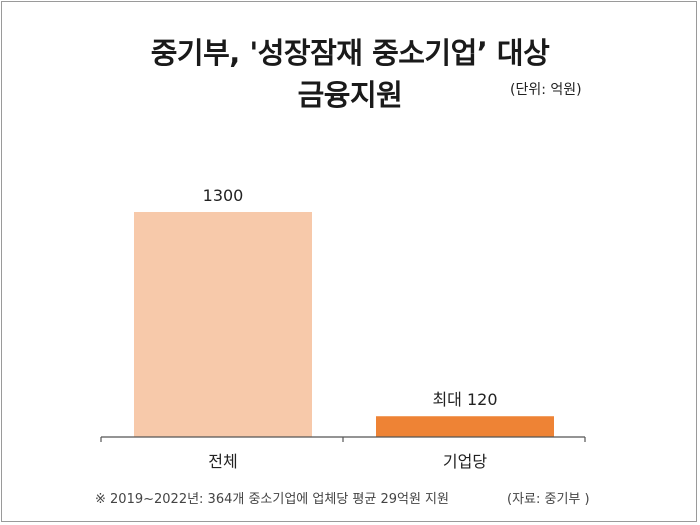 The image size is (700, 525). Describe the element at coordinates (272, 499) in the screenshot. I see `footnote: ※ 2019~2022년: 364개 중소기업에 업체당 평균 29억원 지원` at that location.